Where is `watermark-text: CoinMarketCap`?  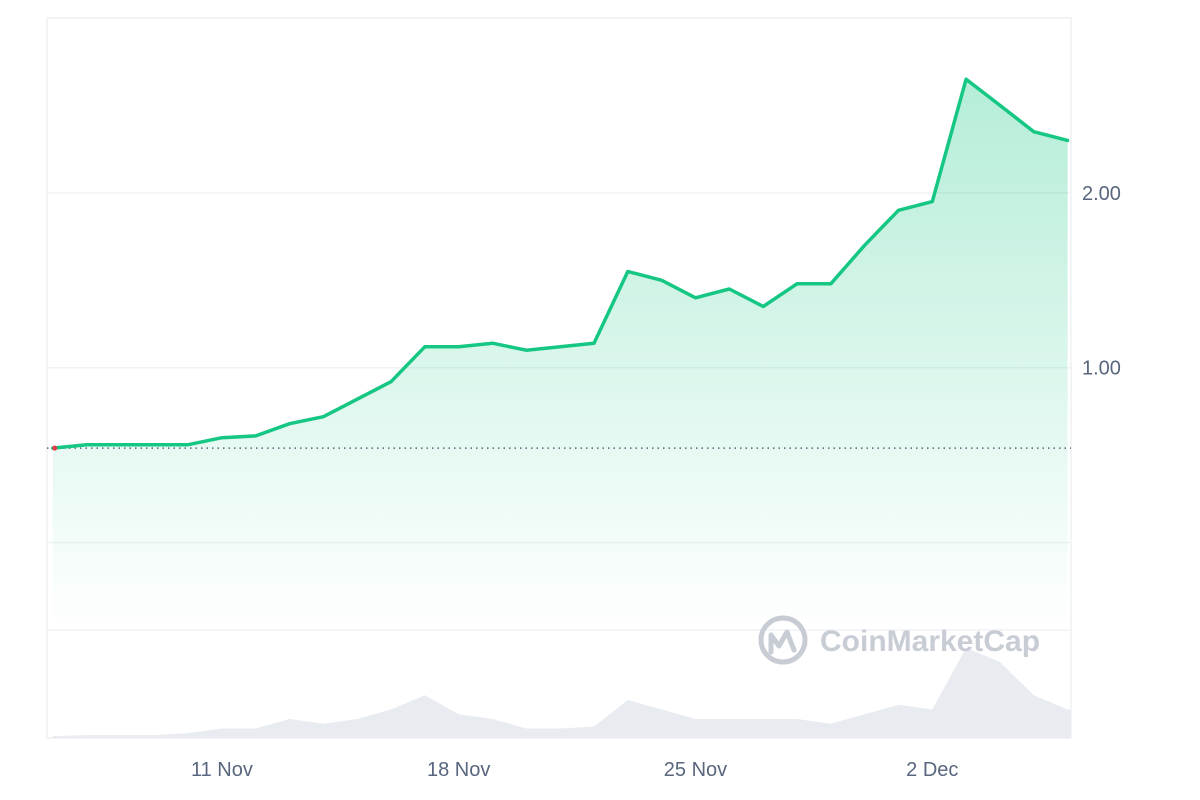 watermark-text: CoinMarketCap is located at coordinates (930, 641).